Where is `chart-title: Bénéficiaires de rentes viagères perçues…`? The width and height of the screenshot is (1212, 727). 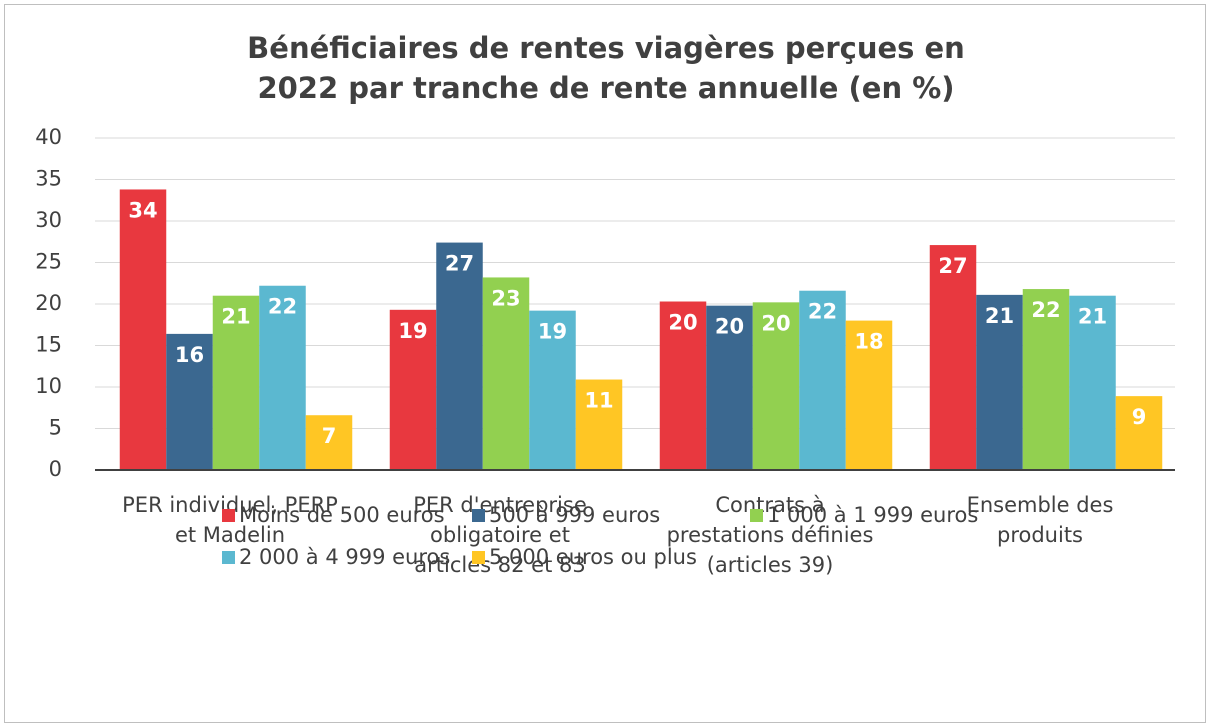 chart-title: Bénéficiaires de rentes viagères perçues… is located at coordinates (606, 68).